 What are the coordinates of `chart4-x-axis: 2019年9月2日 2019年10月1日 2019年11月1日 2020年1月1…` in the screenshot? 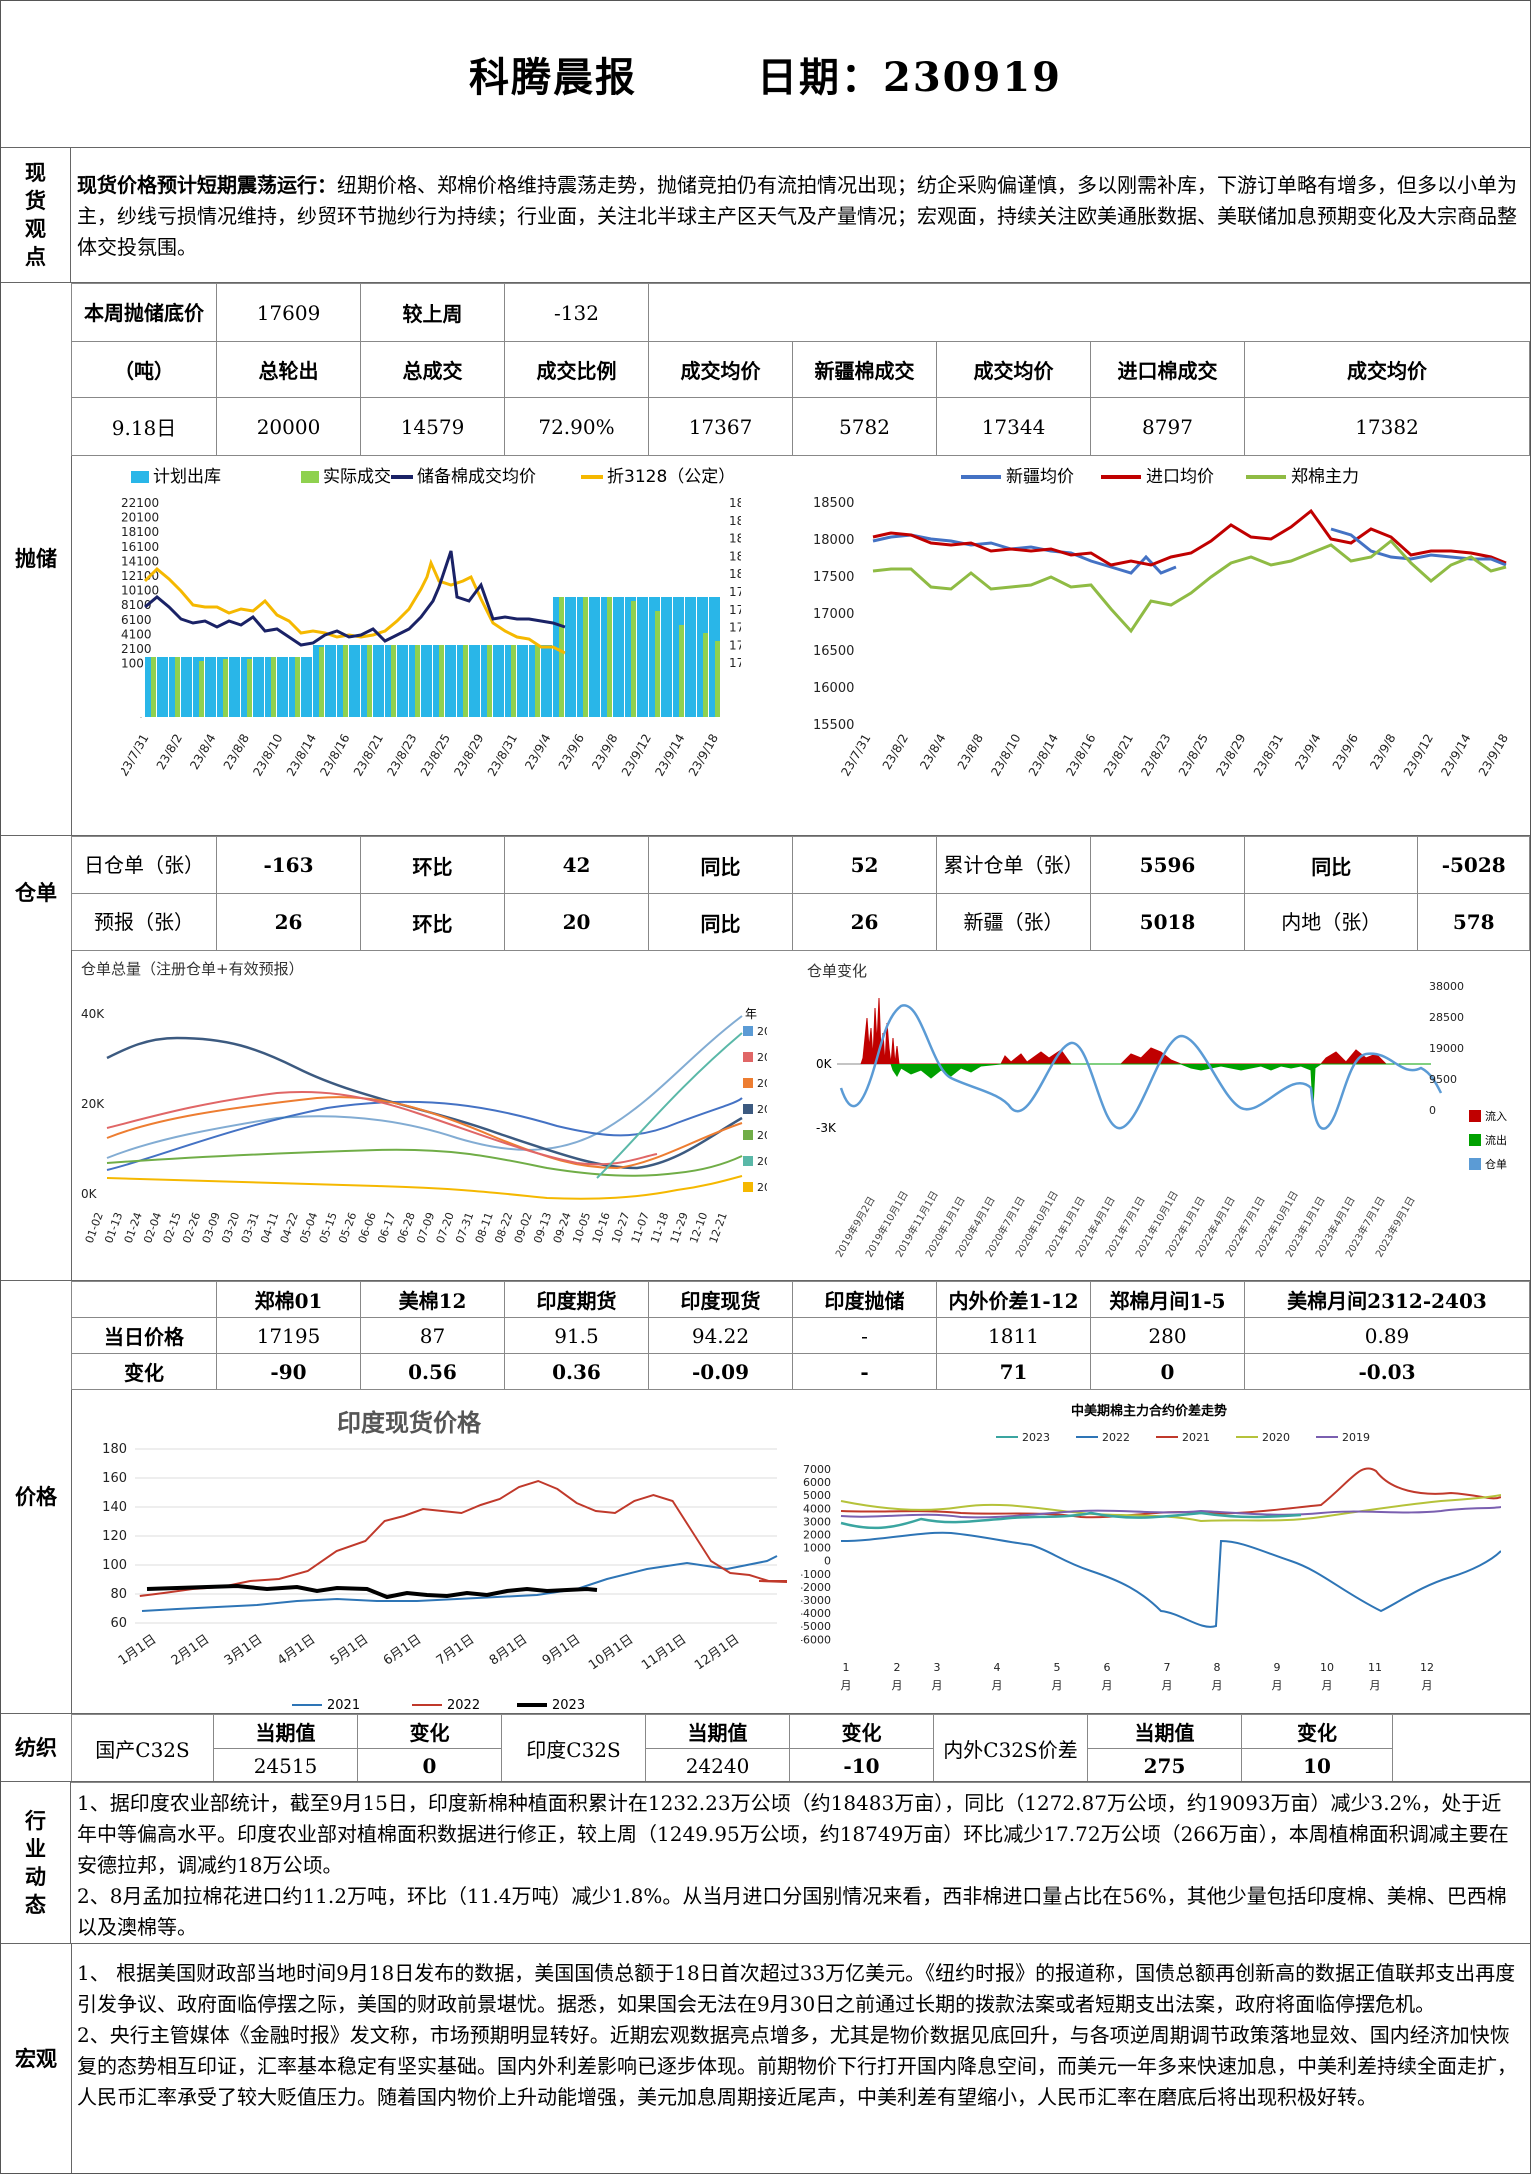 It's located at (1124, 1223).